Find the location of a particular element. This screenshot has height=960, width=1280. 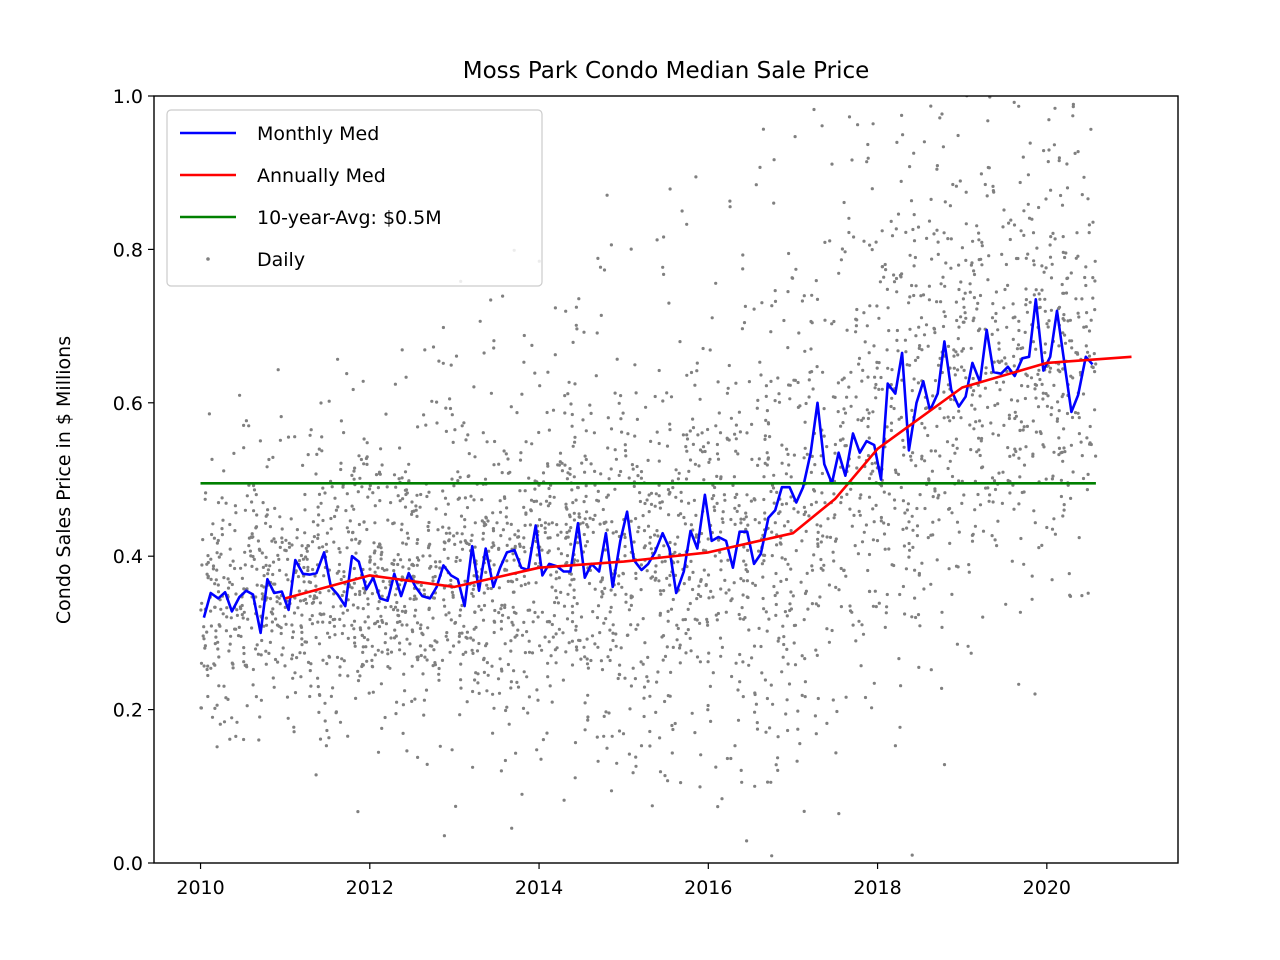

legend-label: Monthly Med is located at coordinates (318, 134).